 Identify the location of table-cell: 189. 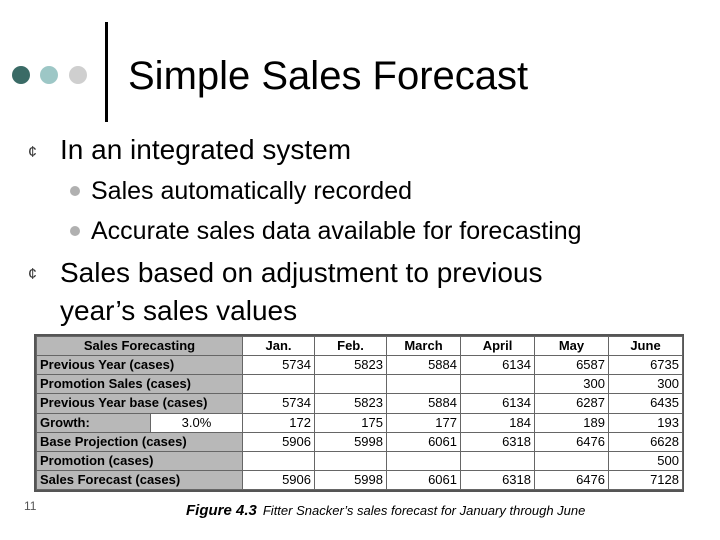
(571, 422).